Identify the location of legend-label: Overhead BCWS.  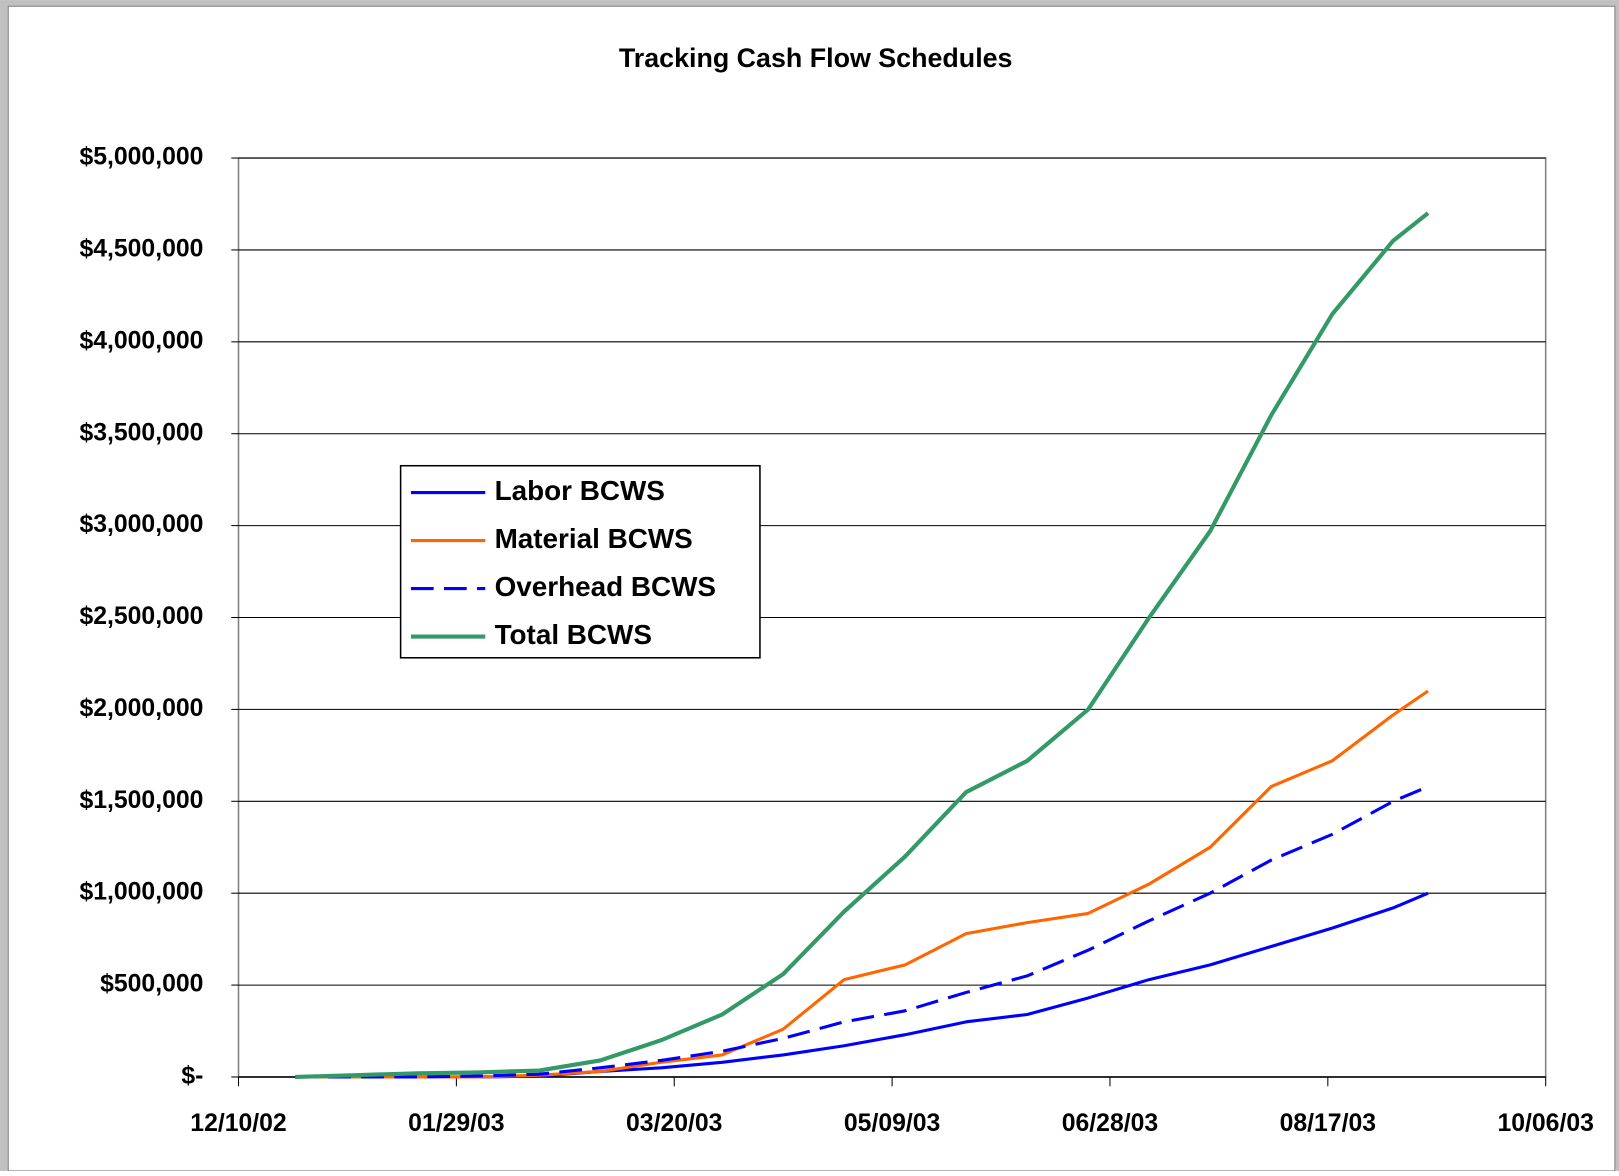
(605, 586).